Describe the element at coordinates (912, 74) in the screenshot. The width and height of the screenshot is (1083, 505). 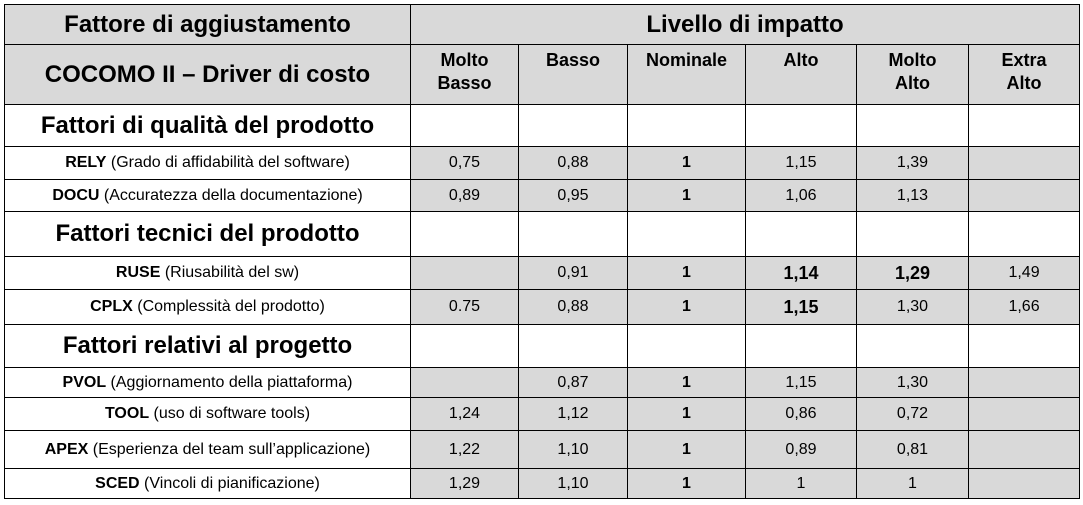
I see `level-molto-alto: Molto Alto` at that location.